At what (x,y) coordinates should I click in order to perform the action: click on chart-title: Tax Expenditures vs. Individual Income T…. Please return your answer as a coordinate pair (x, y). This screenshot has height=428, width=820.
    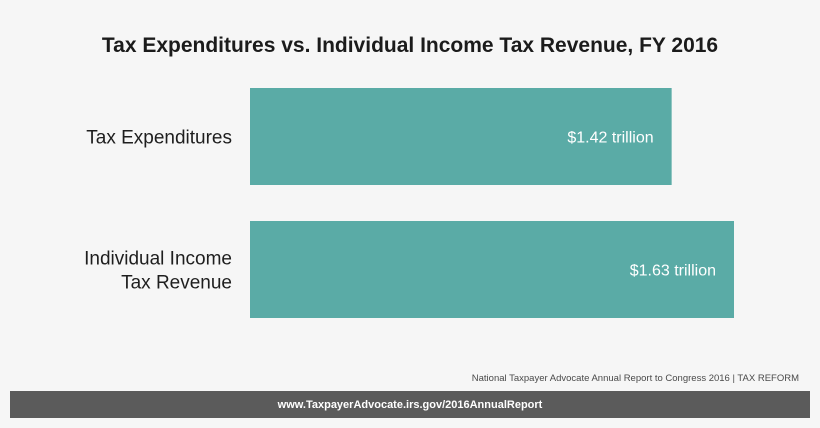
    Looking at the image, I should click on (410, 45).